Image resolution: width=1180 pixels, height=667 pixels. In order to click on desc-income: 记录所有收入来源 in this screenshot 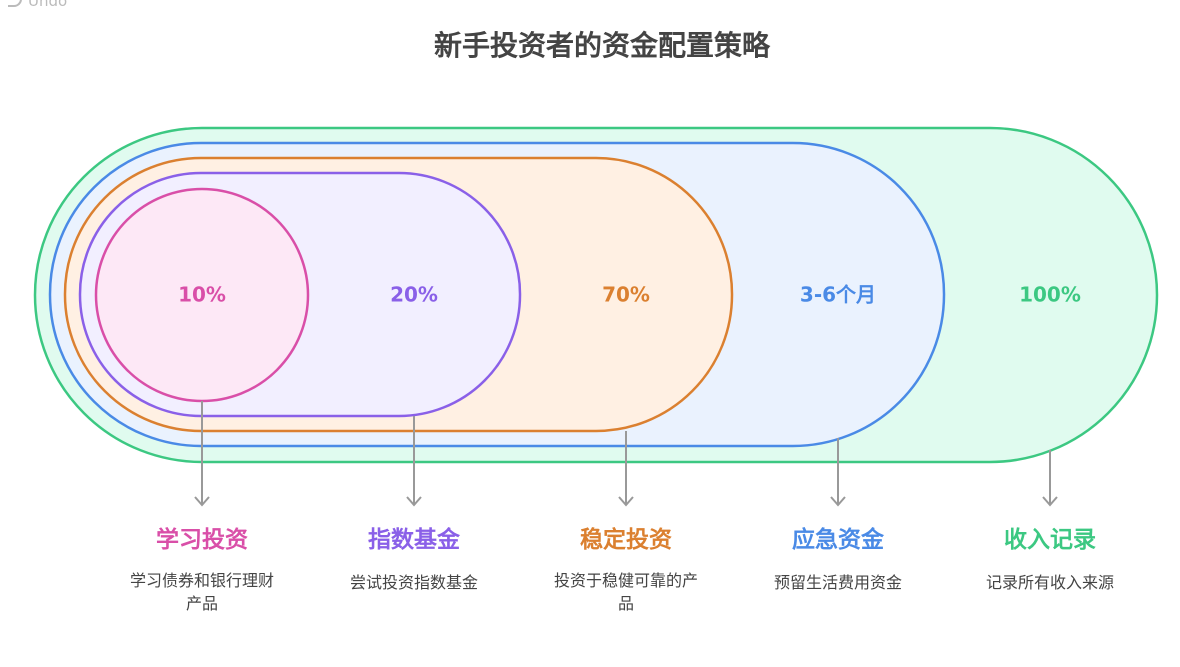, I will do `click(1050, 582)`.